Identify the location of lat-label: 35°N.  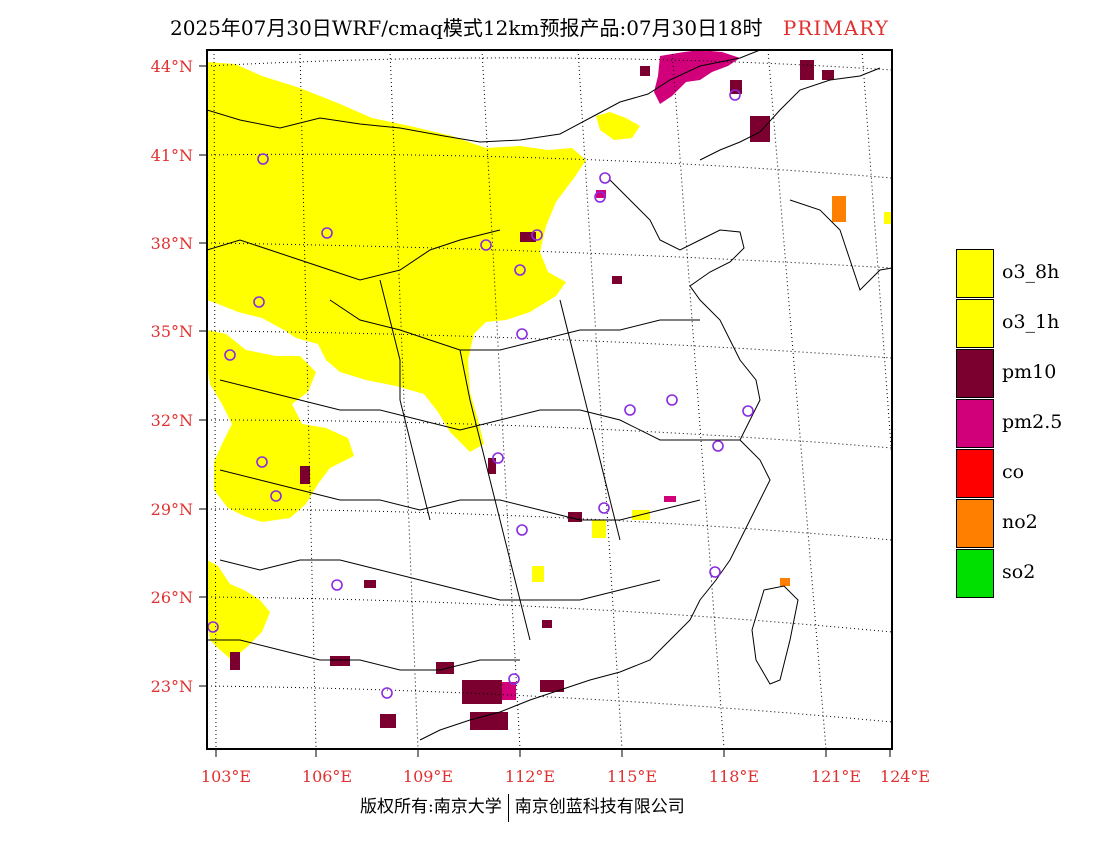
(172, 331).